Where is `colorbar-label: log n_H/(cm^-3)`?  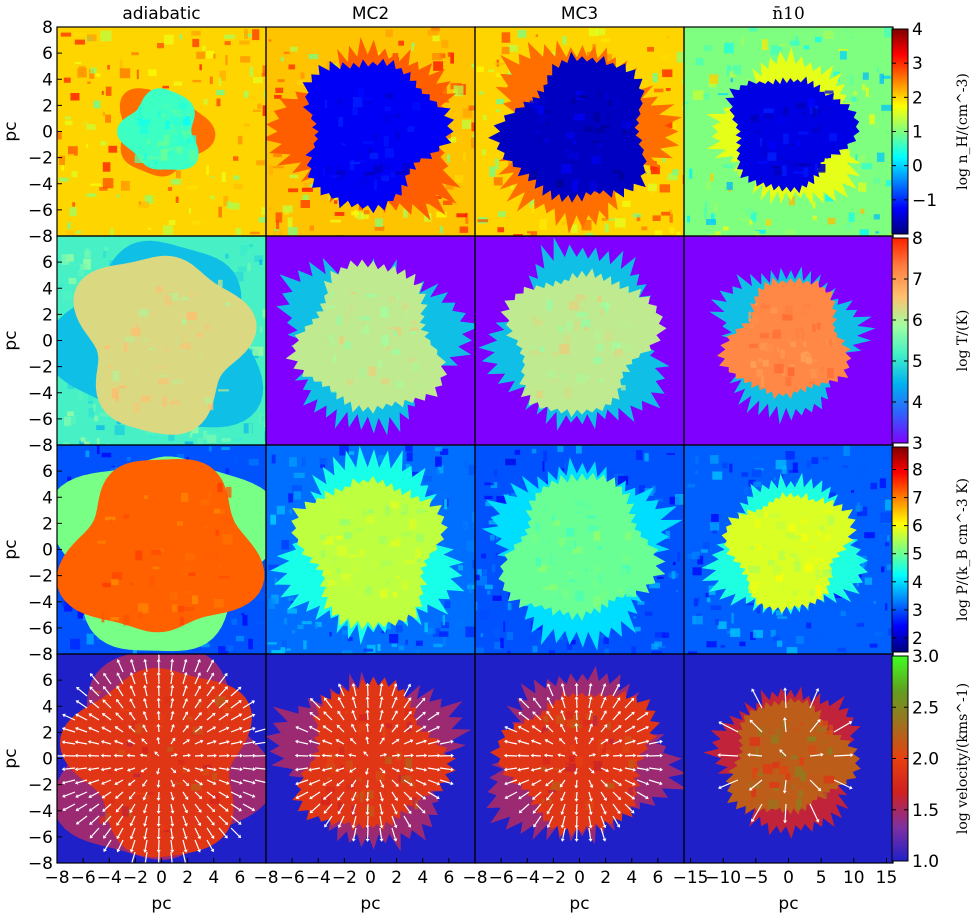
colorbar-label: log n_H/(cm^-3) is located at coordinates (963, 131).